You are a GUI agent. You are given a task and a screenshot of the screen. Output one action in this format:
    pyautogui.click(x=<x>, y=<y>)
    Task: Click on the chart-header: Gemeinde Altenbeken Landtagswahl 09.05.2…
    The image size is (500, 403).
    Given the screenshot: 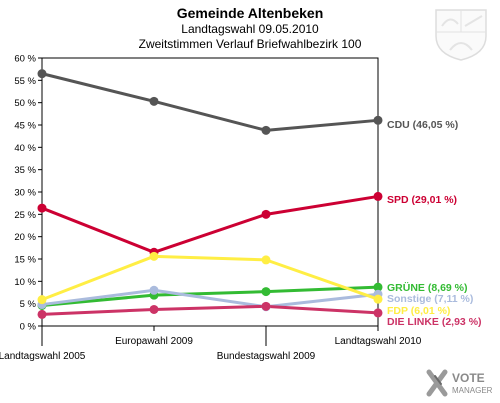 What is the action you would take?
    pyautogui.click(x=250, y=28)
    